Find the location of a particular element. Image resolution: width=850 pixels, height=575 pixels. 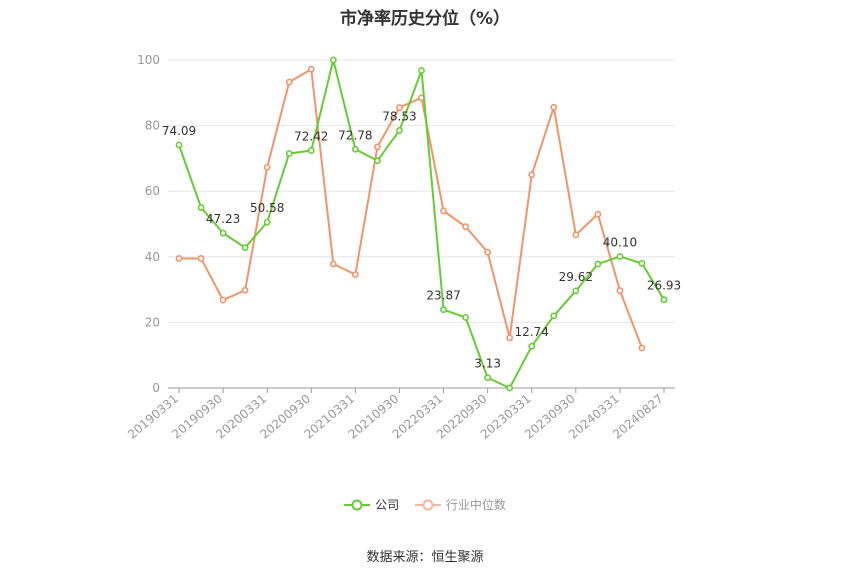

legend-company-label: 公司 is located at coordinates (387, 505).